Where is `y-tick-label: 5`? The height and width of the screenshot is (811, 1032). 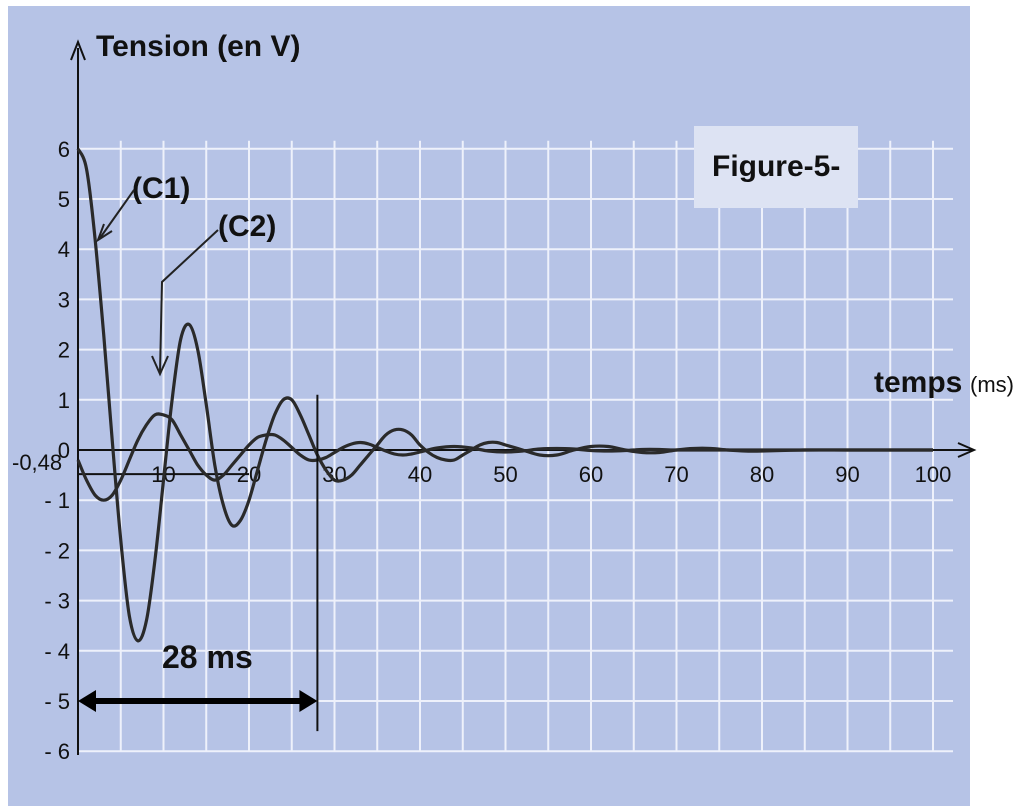 y-tick-label: 5 is located at coordinates (64, 199).